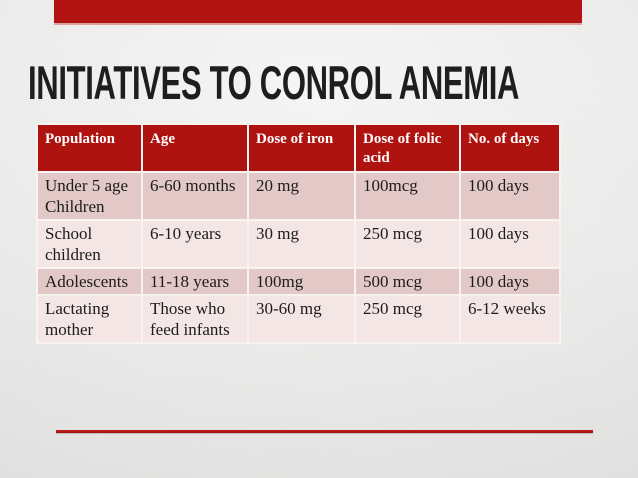  Describe the element at coordinates (90, 319) in the screenshot. I see `table-cell: Lactating mother` at that location.